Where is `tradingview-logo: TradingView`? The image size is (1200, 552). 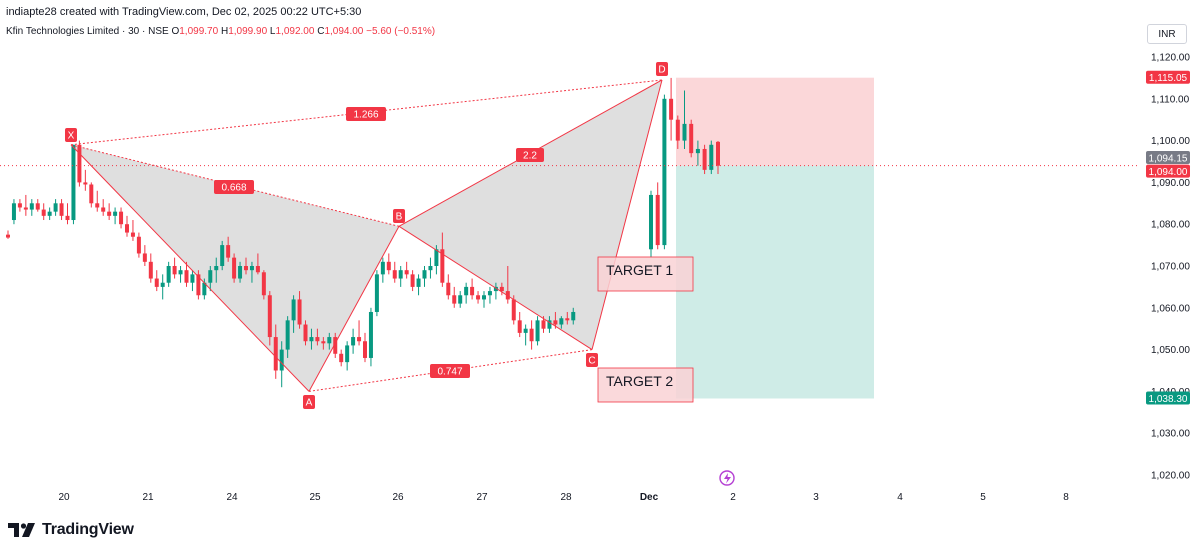
tradingview-logo: TradingView is located at coordinates (71, 530).